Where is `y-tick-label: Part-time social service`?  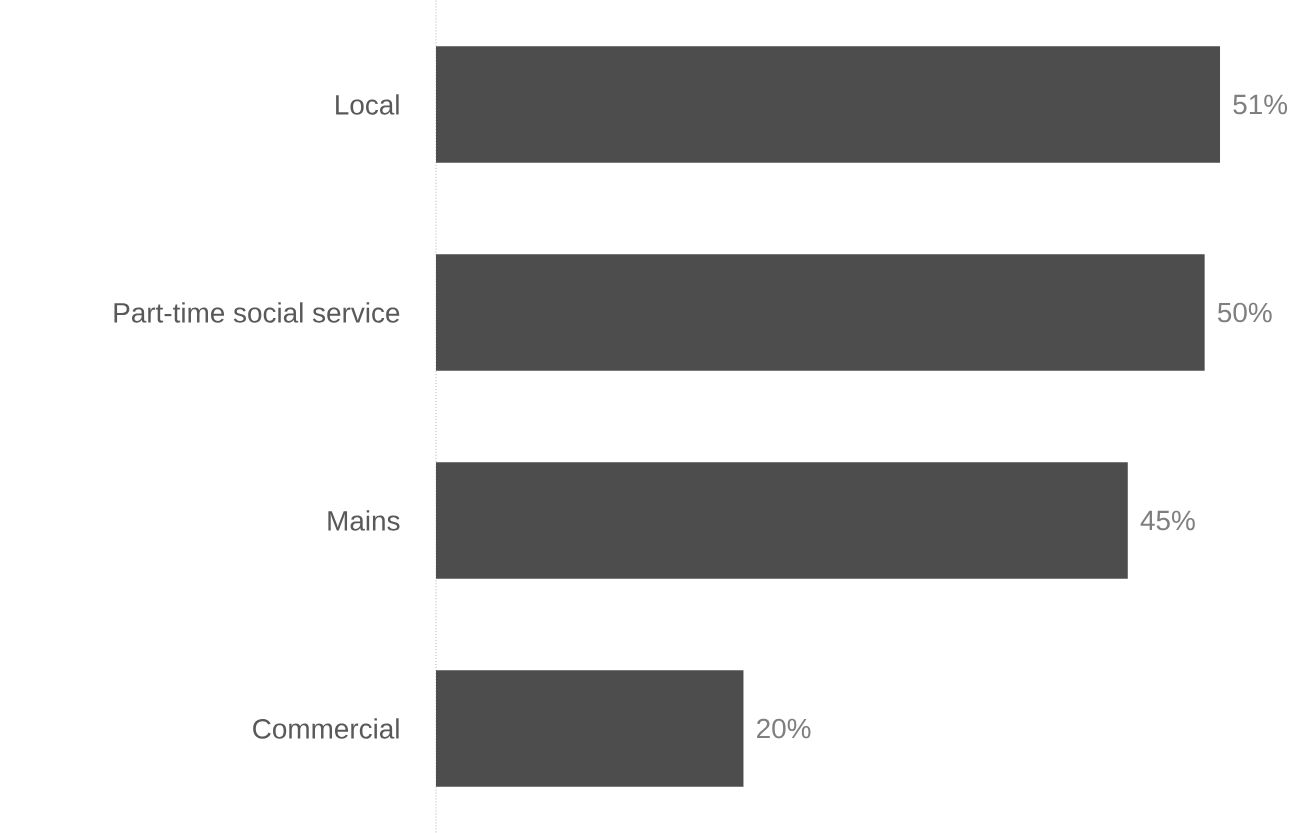
y-tick-label: Part-time social service is located at coordinates (257, 312).